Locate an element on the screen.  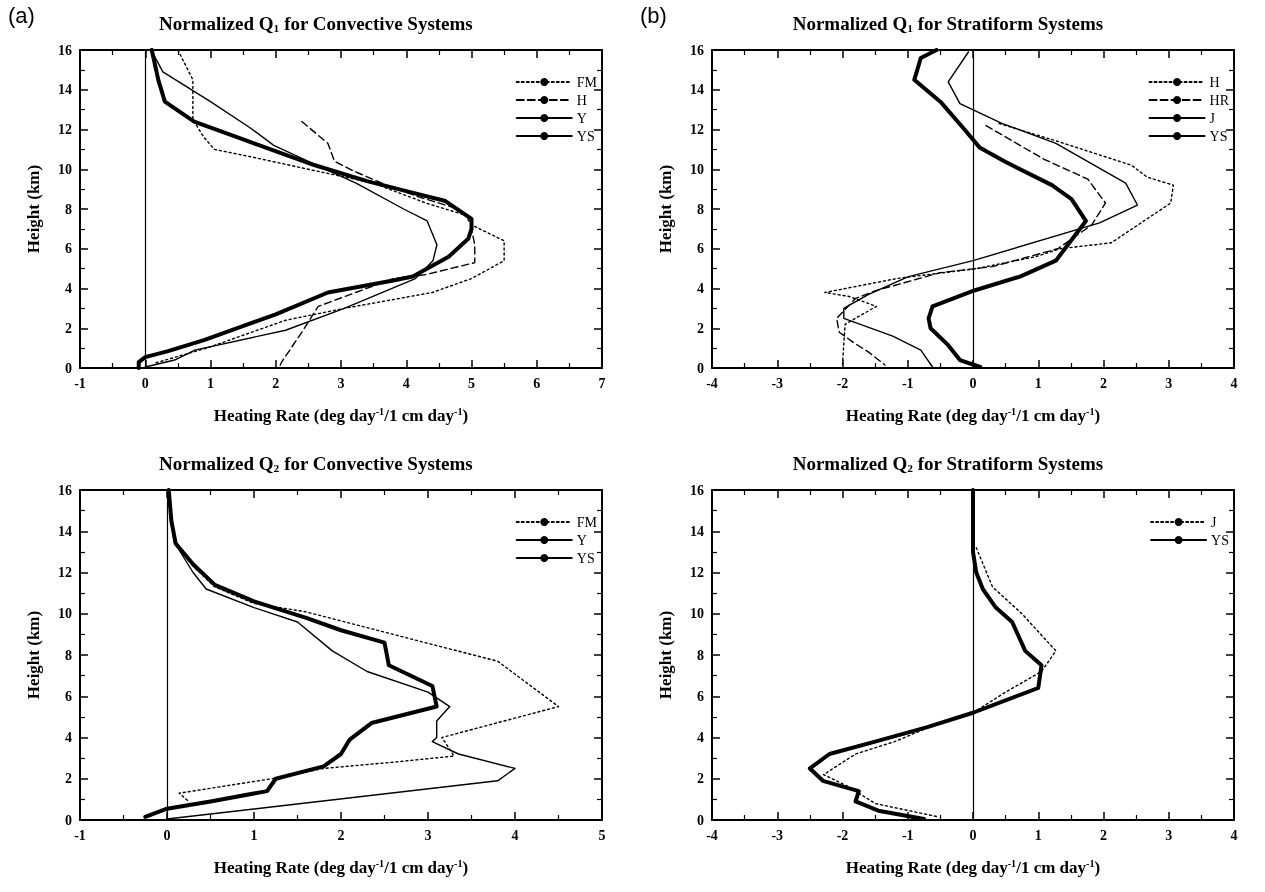
text: (b) is located at coordinates (653, 15).